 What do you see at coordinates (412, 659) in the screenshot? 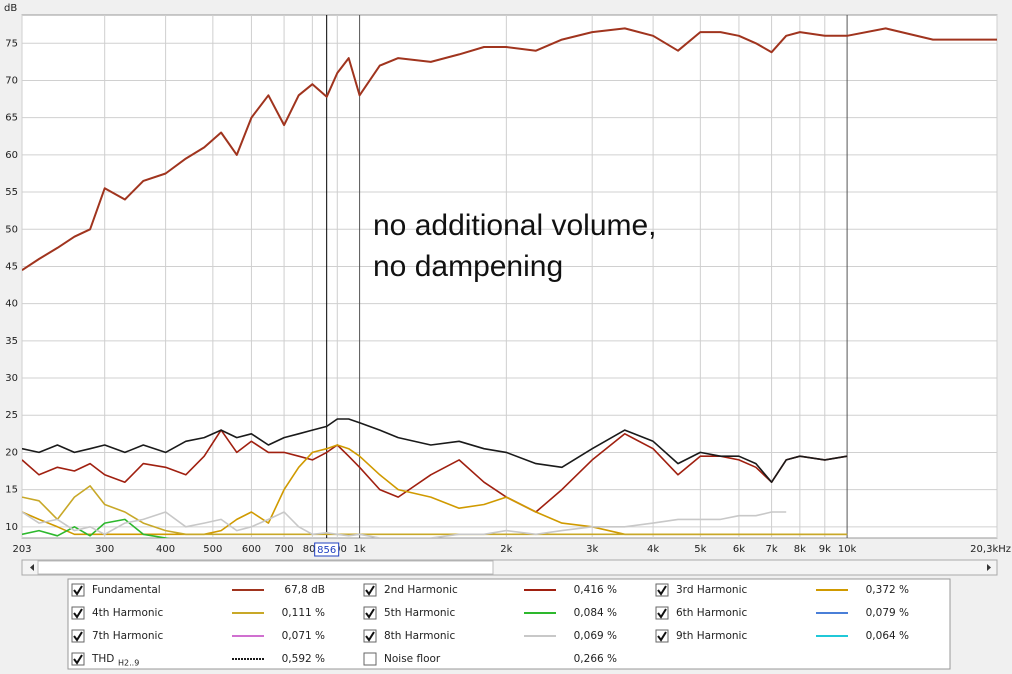
I see `legend-name: Noise floor` at bounding box center [412, 659].